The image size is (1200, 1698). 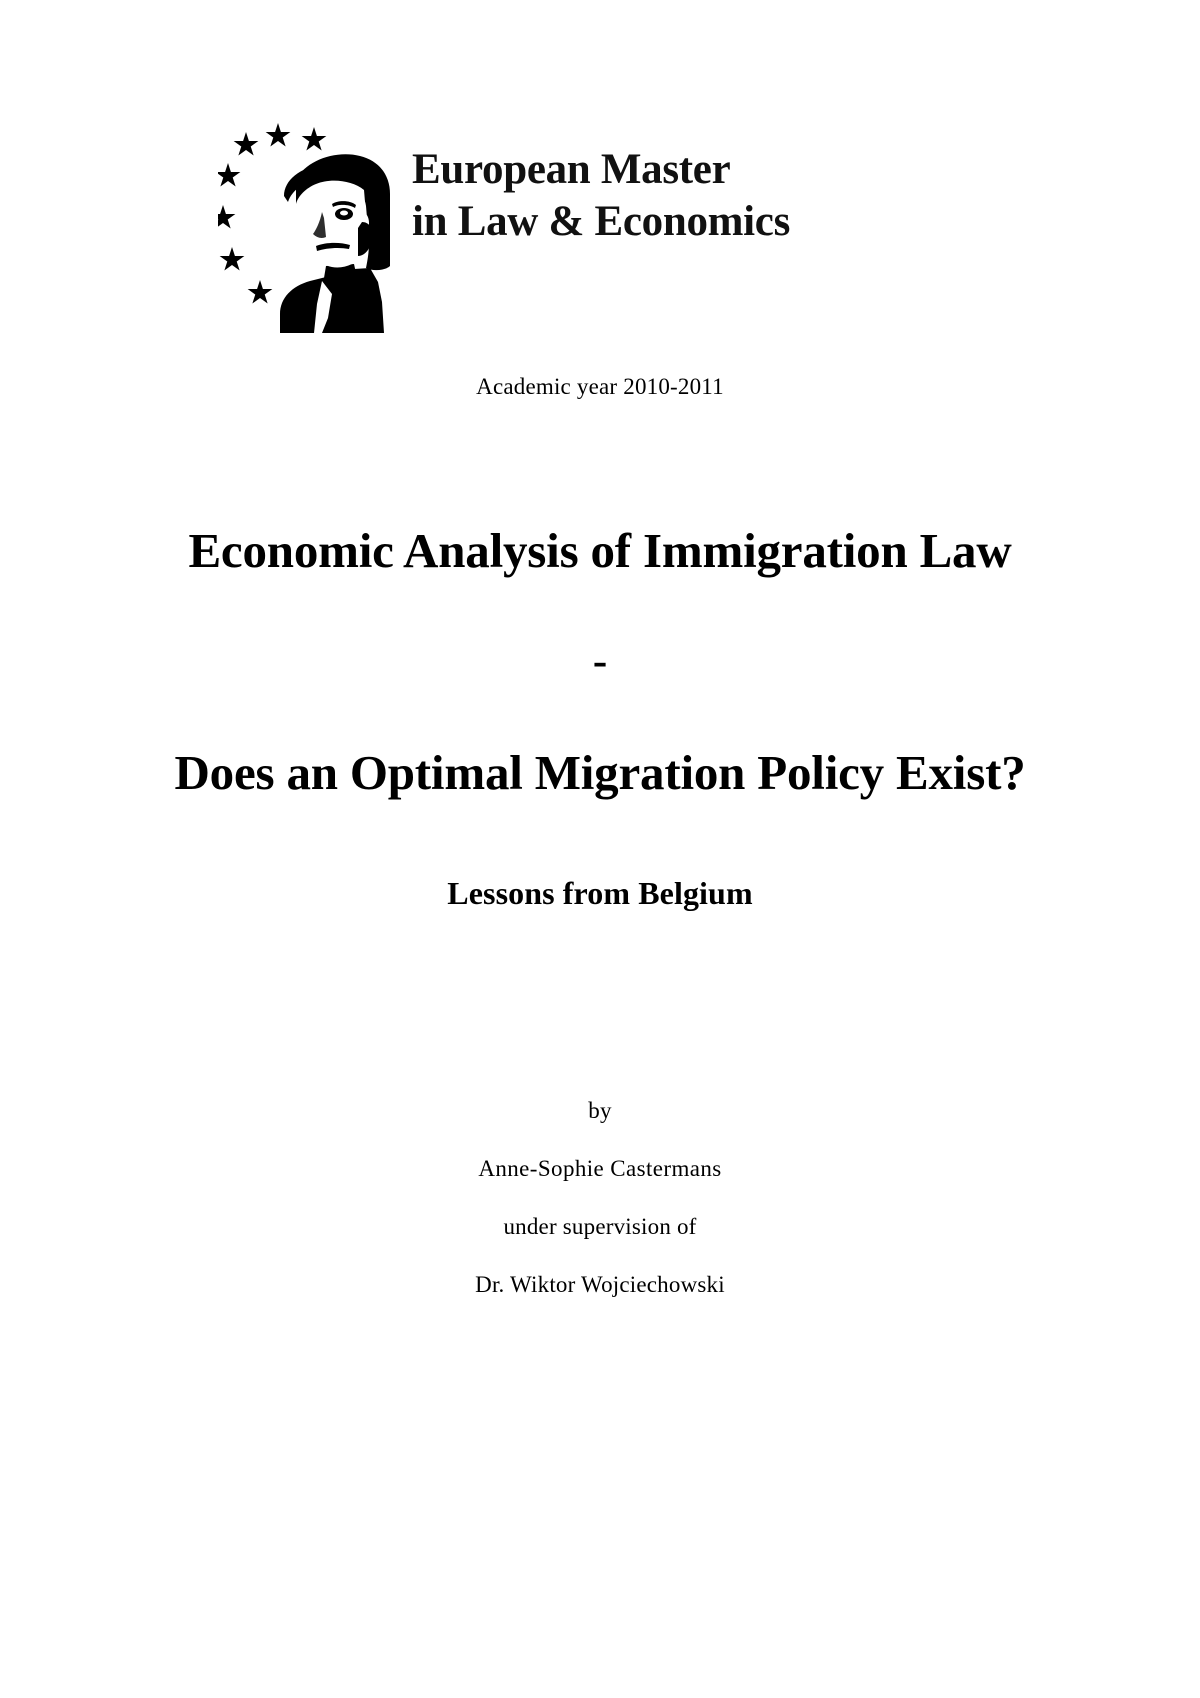 I want to click on page-subtitle: Does an Optimal Migration Policy Exist?, so click(x=600, y=772).